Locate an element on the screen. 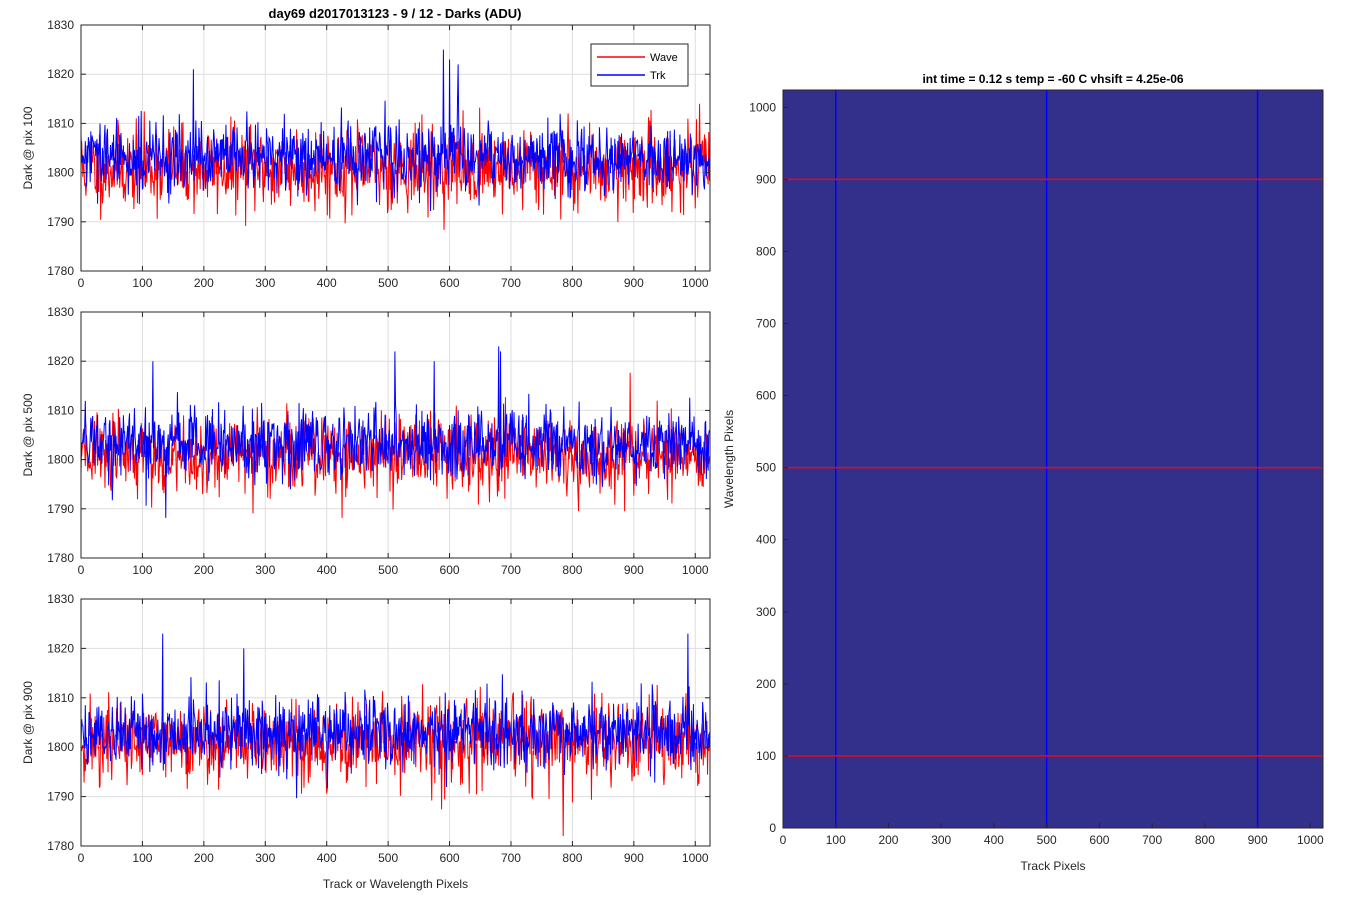  x-axis-label: Track Pixels is located at coordinates (1053, 866).